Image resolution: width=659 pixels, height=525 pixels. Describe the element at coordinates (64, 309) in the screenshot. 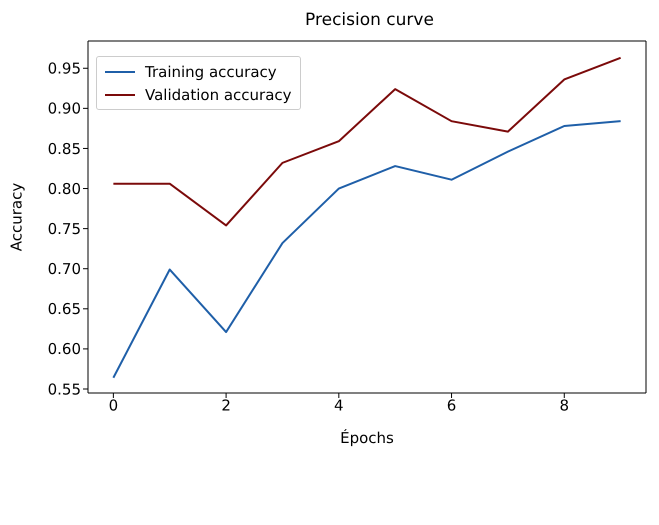

I see `y-tick-label: 0.65` at that location.